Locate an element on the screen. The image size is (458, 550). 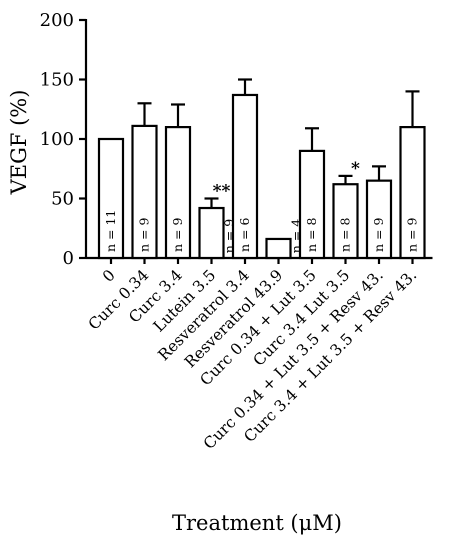
y-axis-title: VEGF (%) is located at coordinates (19, 143).